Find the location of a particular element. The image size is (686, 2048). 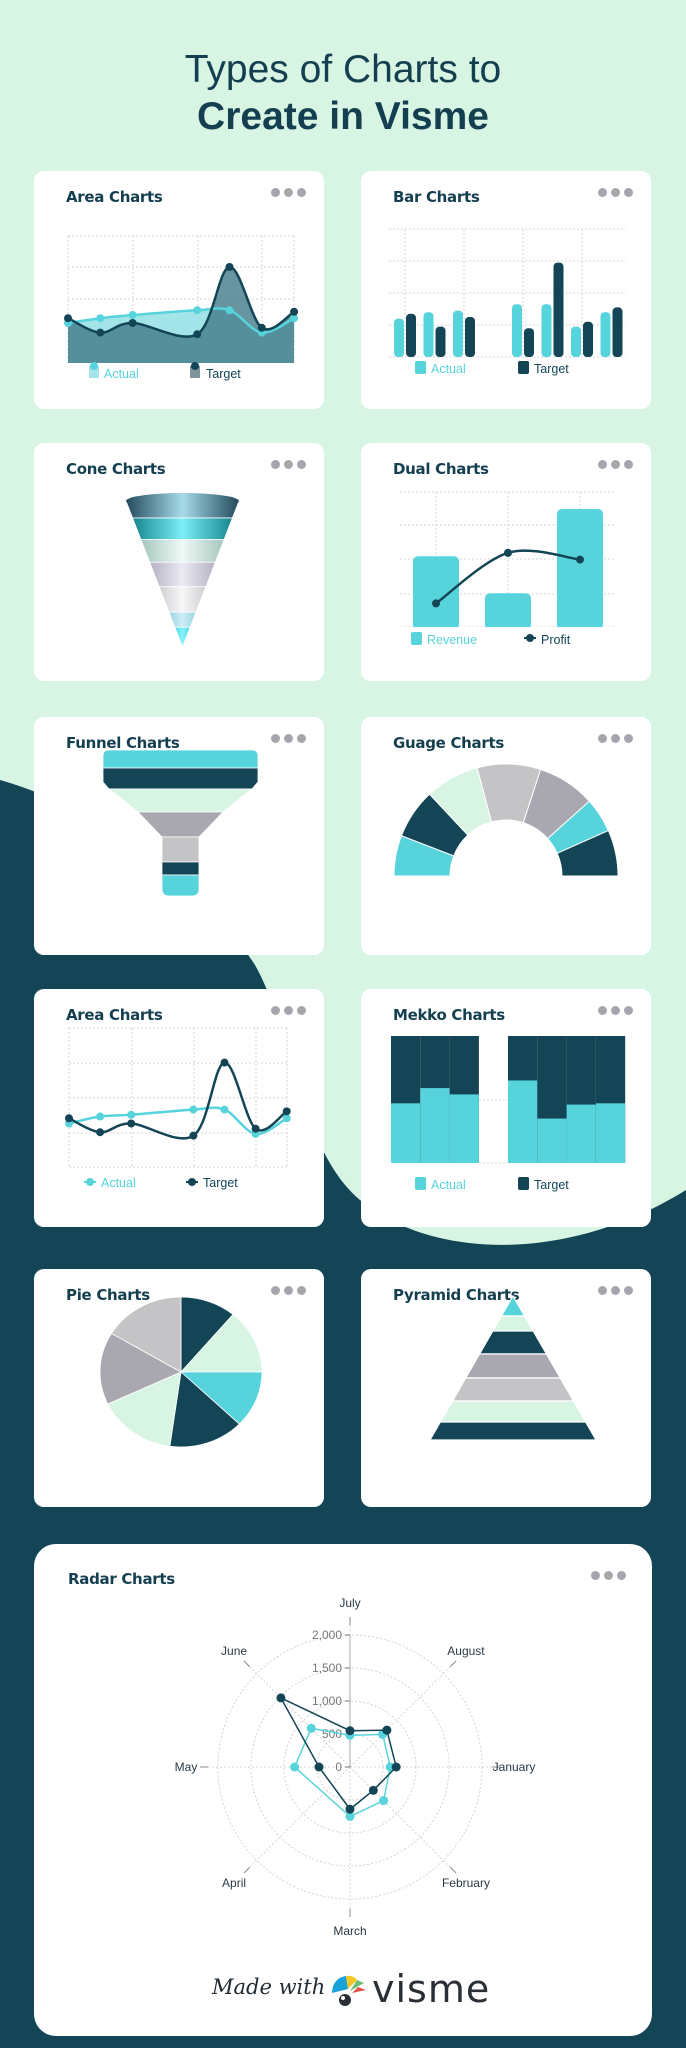

card-dual-chart: Dual Charts Revenue Profit is located at coordinates (506, 562).